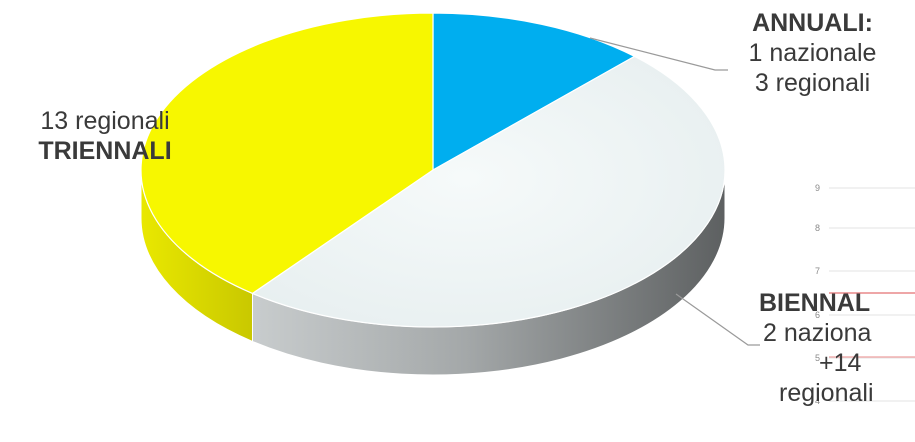  I want to click on background-y-tick: 7, so click(817, 271).